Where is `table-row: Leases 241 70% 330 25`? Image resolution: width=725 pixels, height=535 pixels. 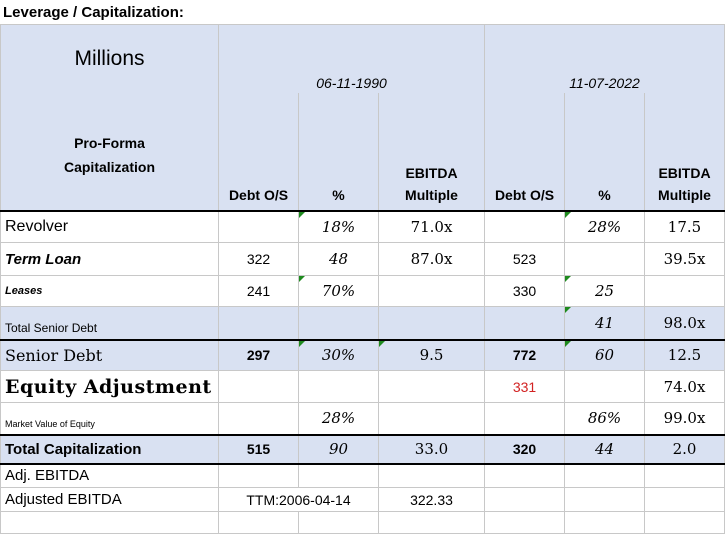
table-row: Leases 241 70% 330 25 is located at coordinates (362, 291).